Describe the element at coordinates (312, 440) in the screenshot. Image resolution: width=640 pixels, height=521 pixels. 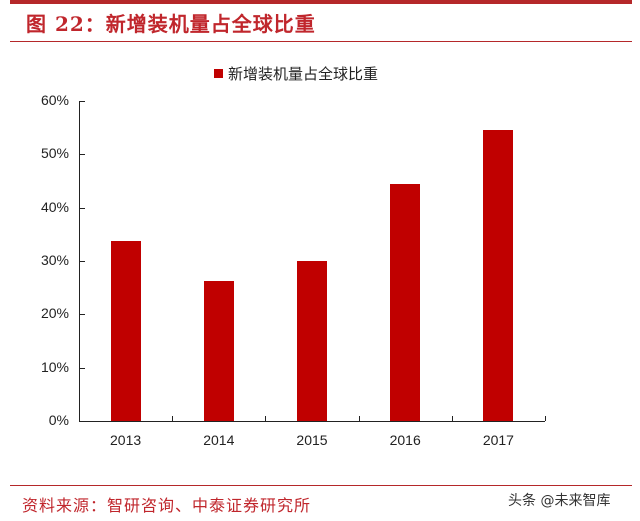
I see `x-tick-label: 2015` at that location.